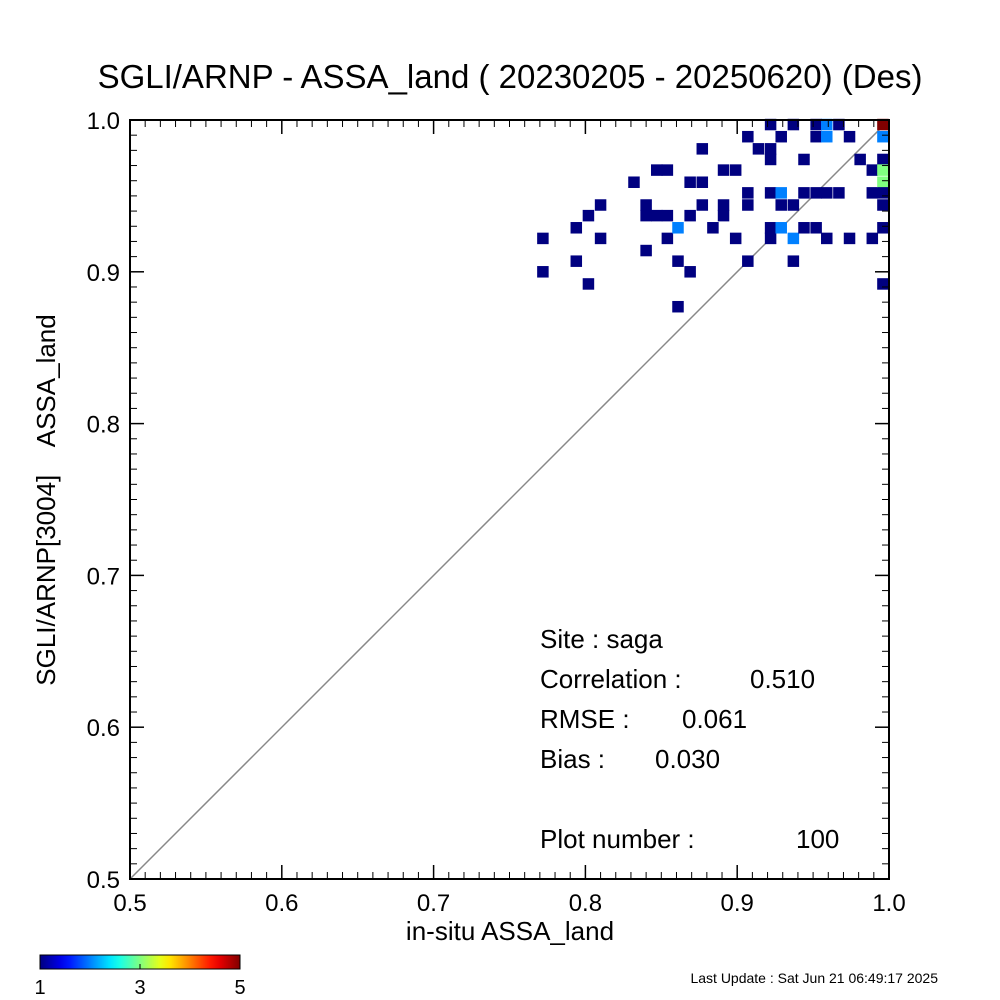  What do you see at coordinates (103, 425) in the screenshot?
I see `y-tick-label: 0.8` at bounding box center [103, 425].